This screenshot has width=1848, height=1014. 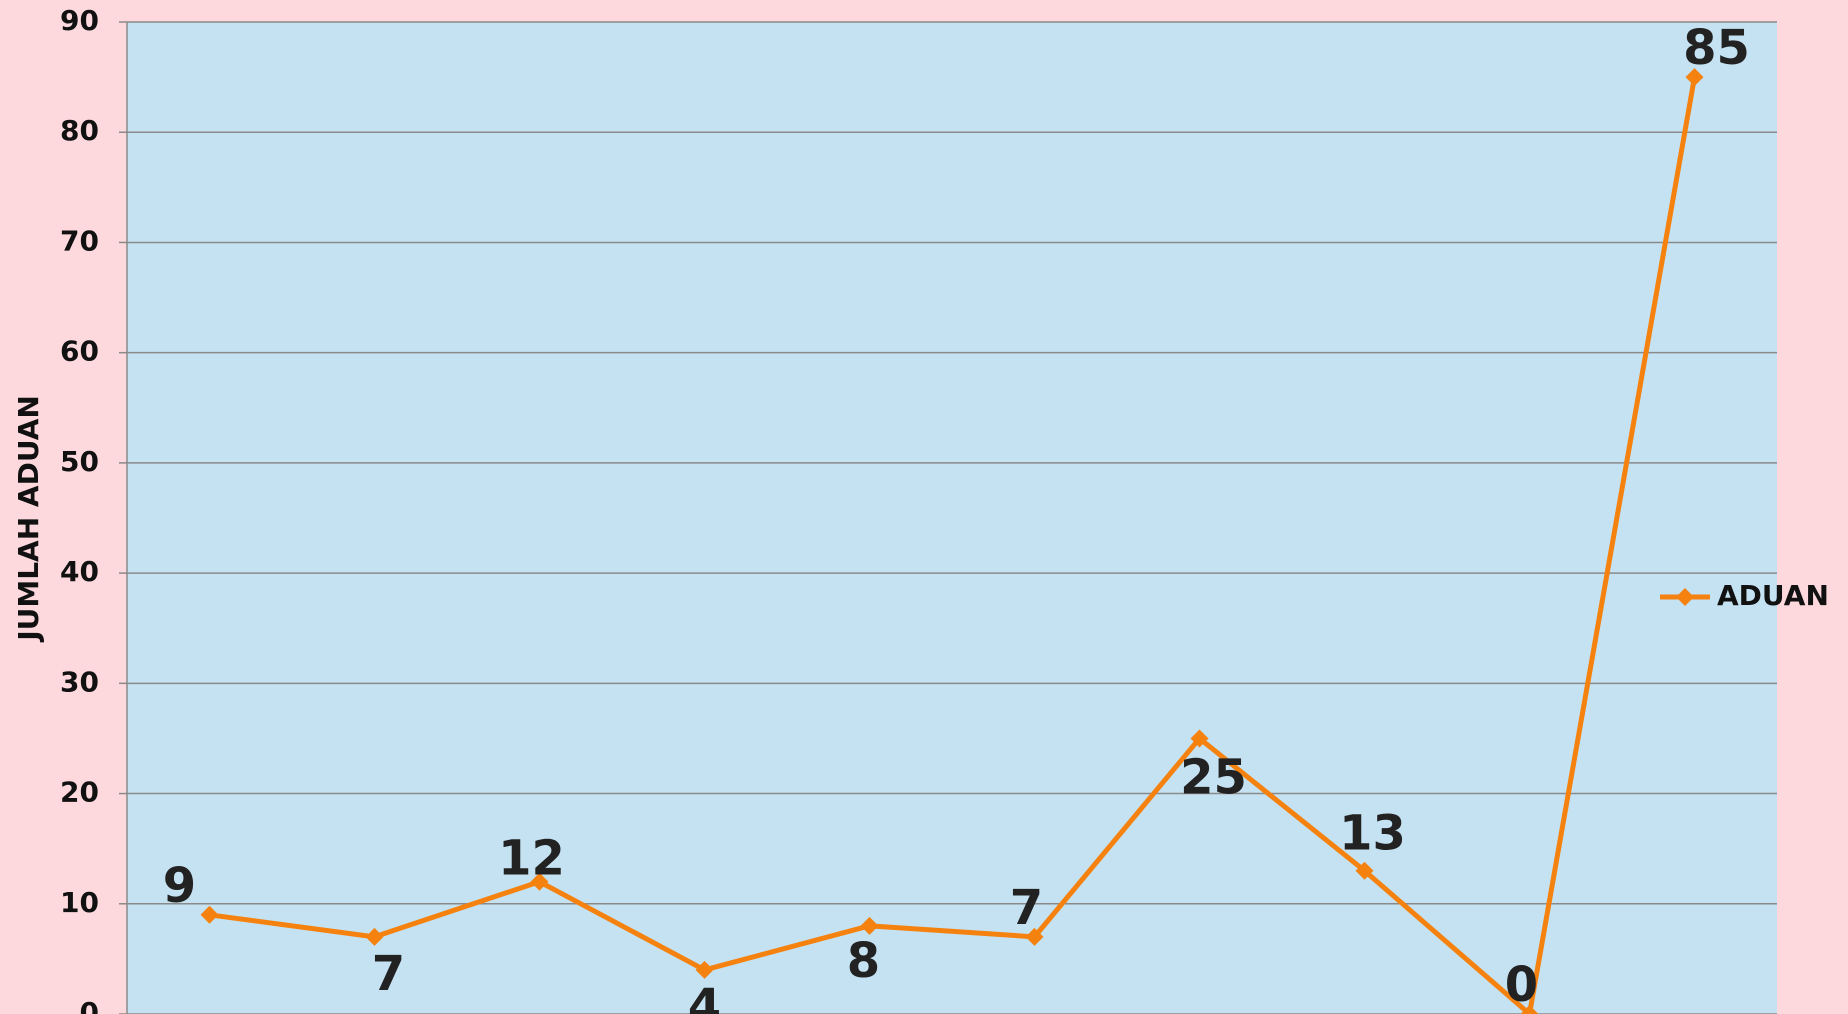 I want to click on data-label: 13, so click(x=1372, y=834).